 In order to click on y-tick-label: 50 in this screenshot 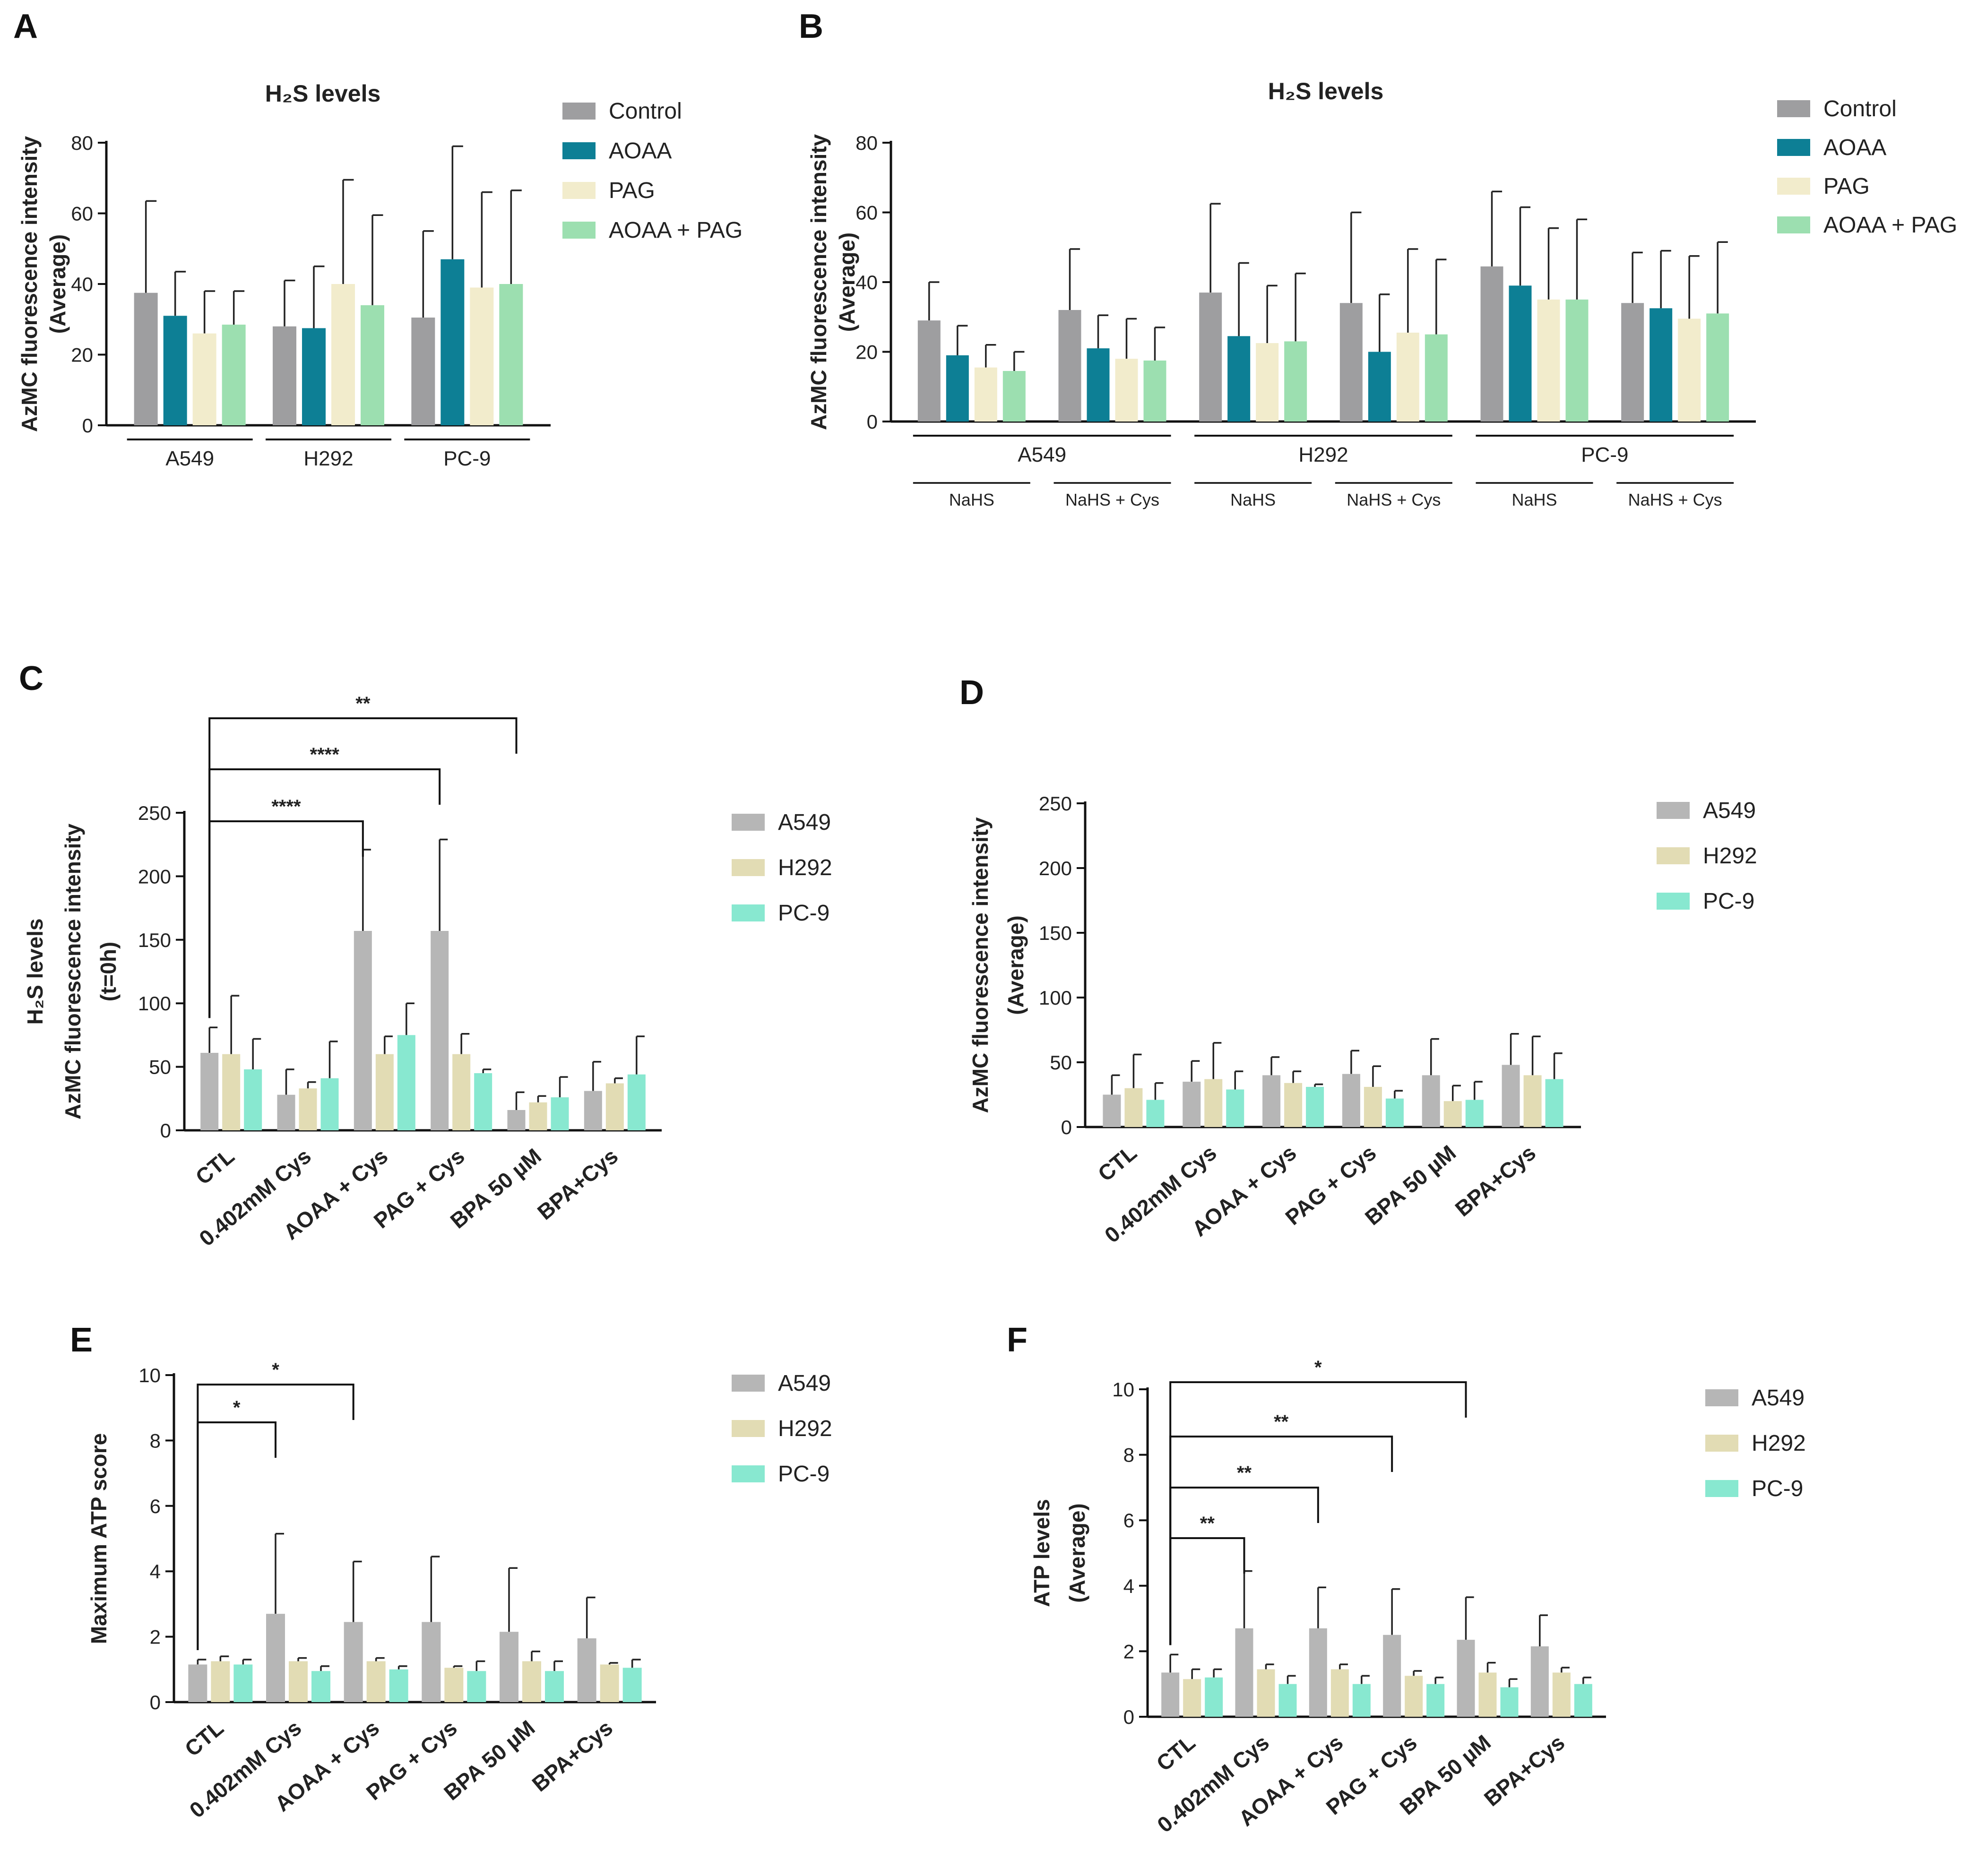, I will do `click(1061, 1063)`.